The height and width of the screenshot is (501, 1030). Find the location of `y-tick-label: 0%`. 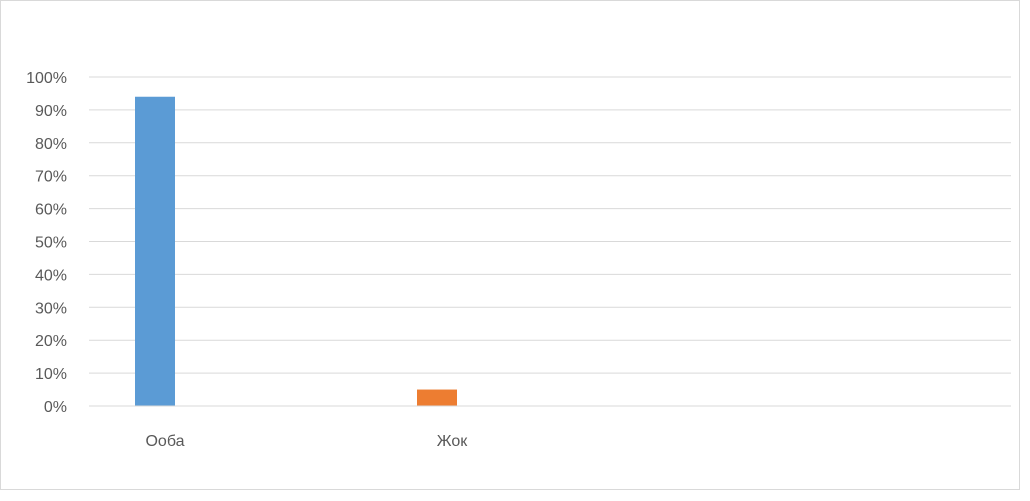

y-tick-label: 0% is located at coordinates (55, 407).